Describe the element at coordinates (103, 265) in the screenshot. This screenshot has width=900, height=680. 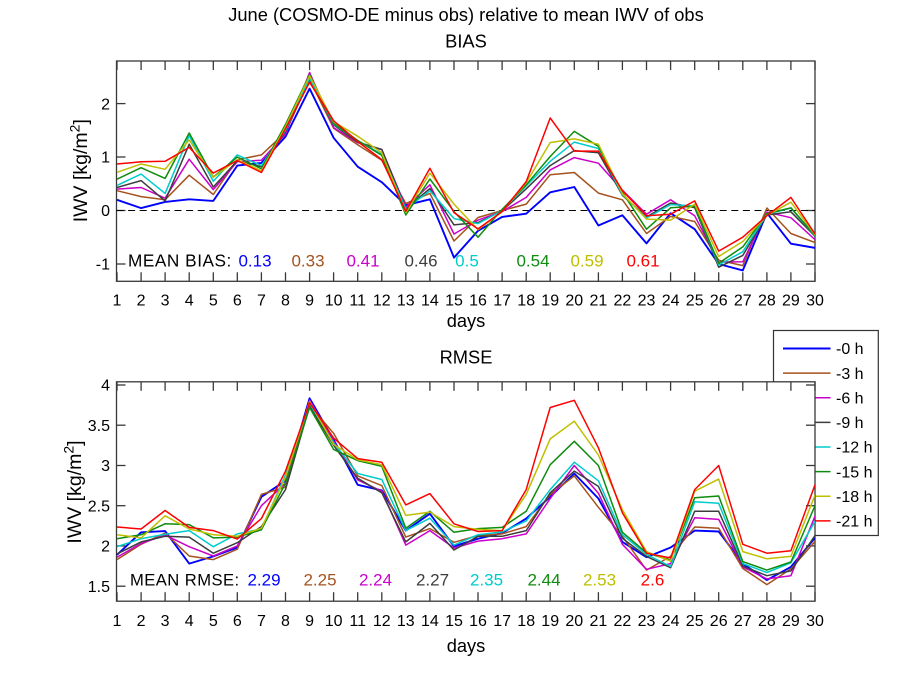
I see `svg-text: -1` at that location.